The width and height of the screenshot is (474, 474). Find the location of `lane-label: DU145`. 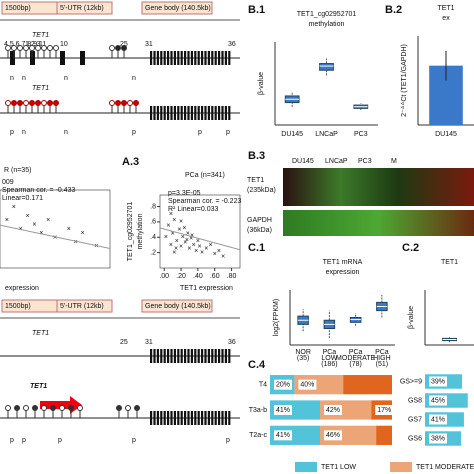

lane-label: DU145 is located at coordinates (303, 161).